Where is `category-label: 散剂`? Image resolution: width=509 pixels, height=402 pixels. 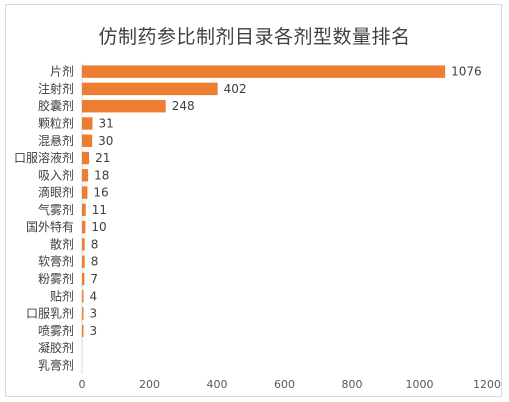
category-label: 散剂 is located at coordinates (62, 243).